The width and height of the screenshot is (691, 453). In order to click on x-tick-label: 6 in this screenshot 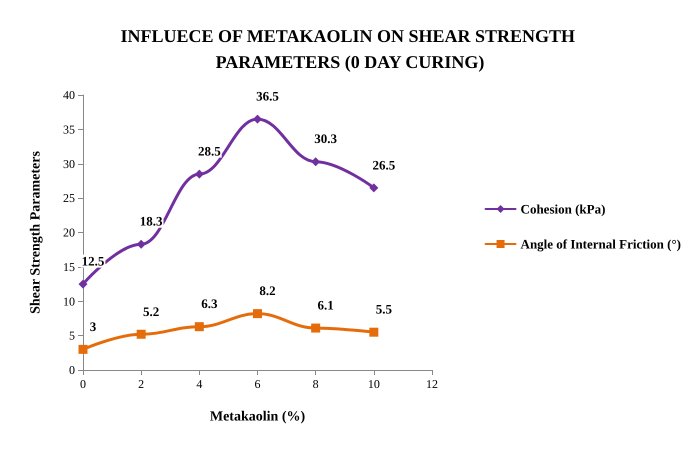, I will do `click(257, 384)`.